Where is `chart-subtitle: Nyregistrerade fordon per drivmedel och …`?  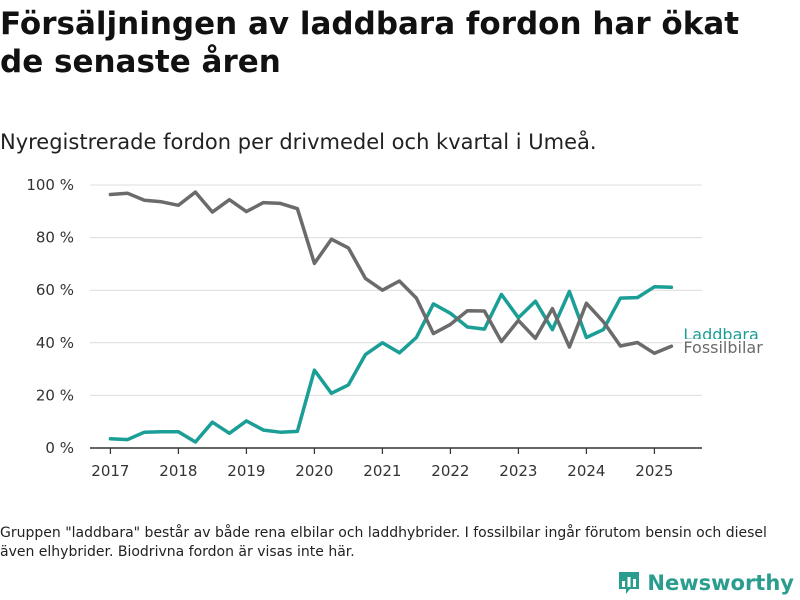 chart-subtitle: Nyregistrerade fordon per drivmedel och … is located at coordinates (298, 142).